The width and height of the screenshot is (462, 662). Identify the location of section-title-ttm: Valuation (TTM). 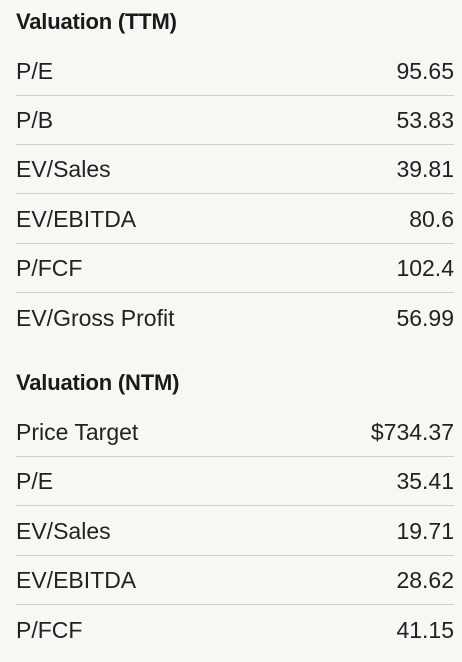
(96, 21).